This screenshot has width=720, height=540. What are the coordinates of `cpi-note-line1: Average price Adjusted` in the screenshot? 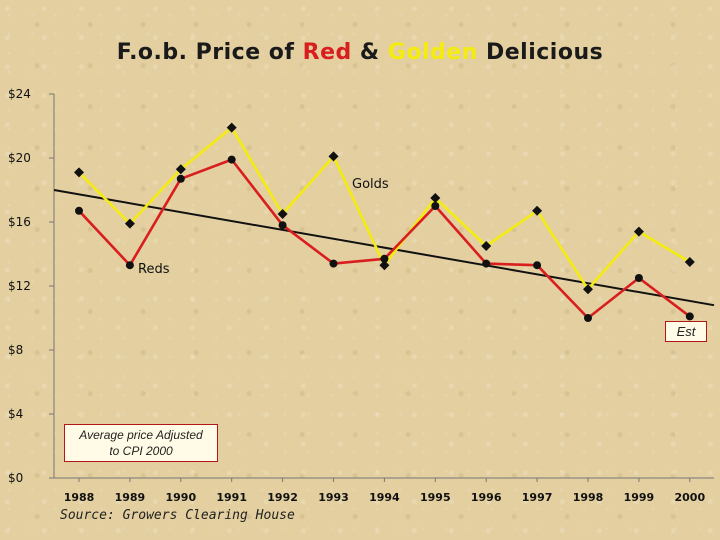 It's located at (141, 435).